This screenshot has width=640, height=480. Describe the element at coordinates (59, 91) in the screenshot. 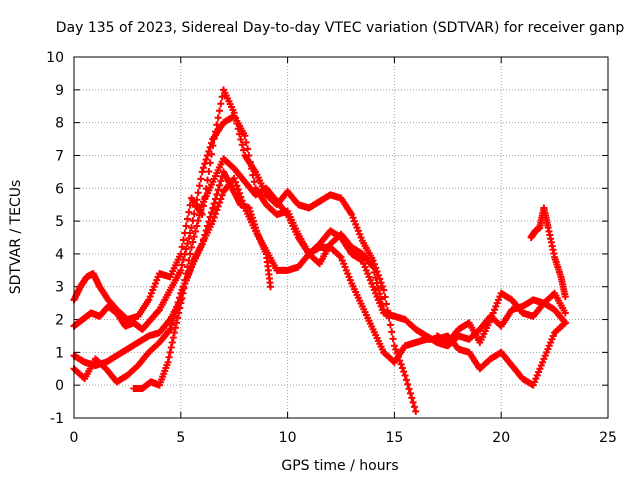

I see `y-tick-label: 9` at that location.